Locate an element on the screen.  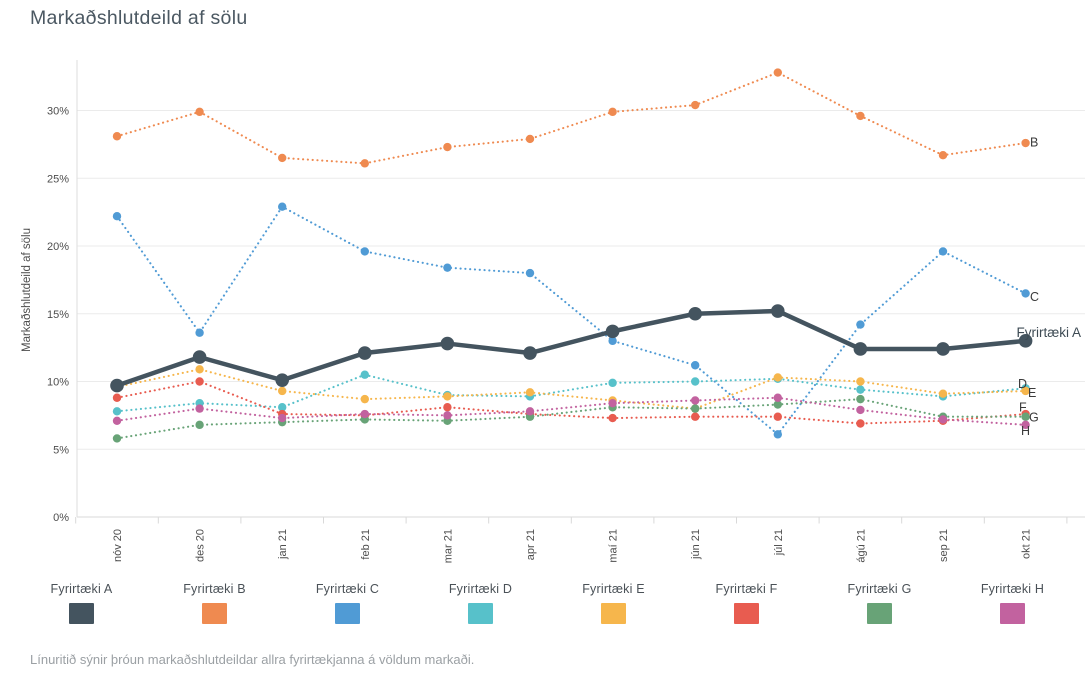
legend-label: Fyrirtæki D is located at coordinates (480, 589).